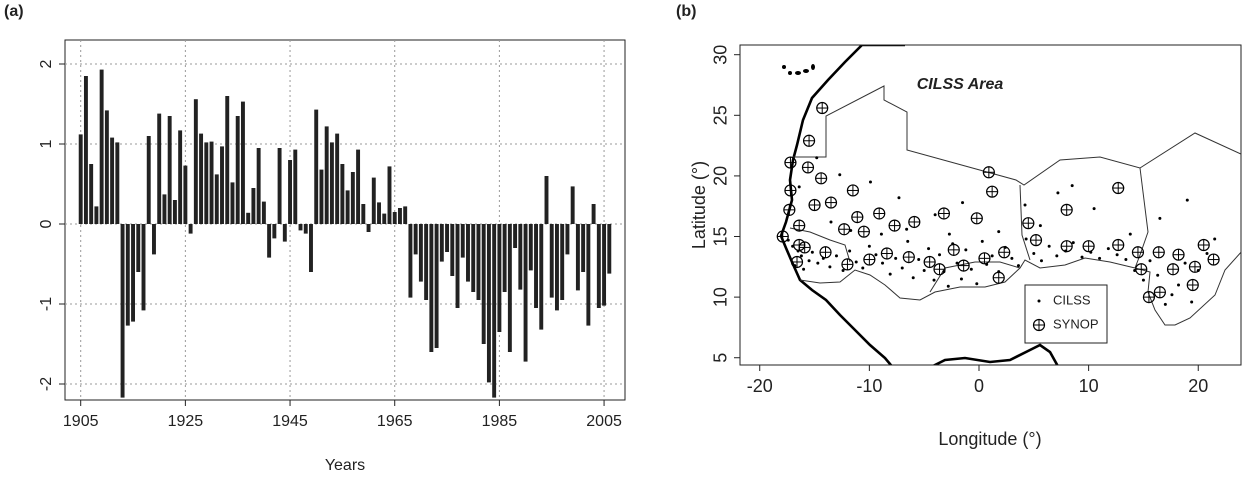 The image size is (1243, 479). I want to click on y-tick-label: 10, so click(721, 297).